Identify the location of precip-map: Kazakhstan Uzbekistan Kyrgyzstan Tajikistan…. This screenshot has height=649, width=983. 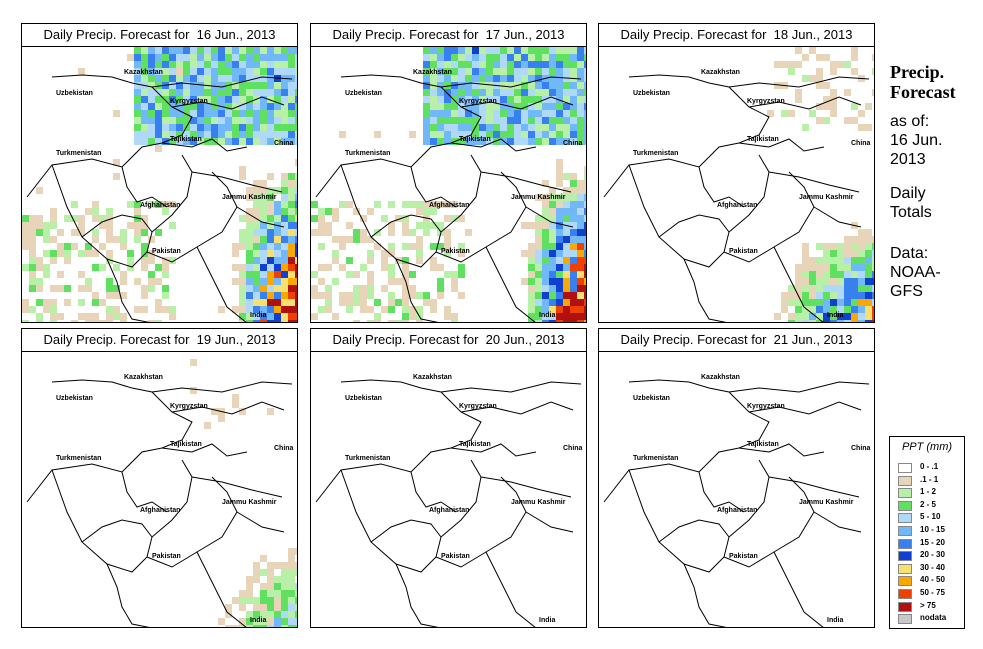
(736, 489).